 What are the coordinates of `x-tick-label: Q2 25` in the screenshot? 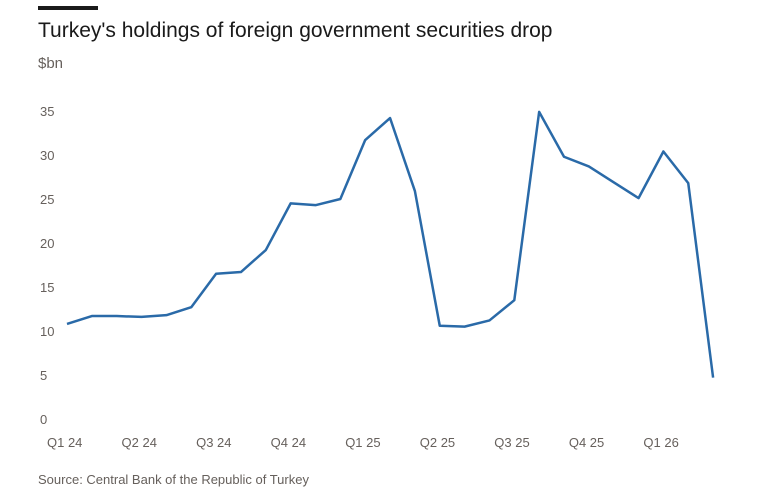 It's located at (437, 442).